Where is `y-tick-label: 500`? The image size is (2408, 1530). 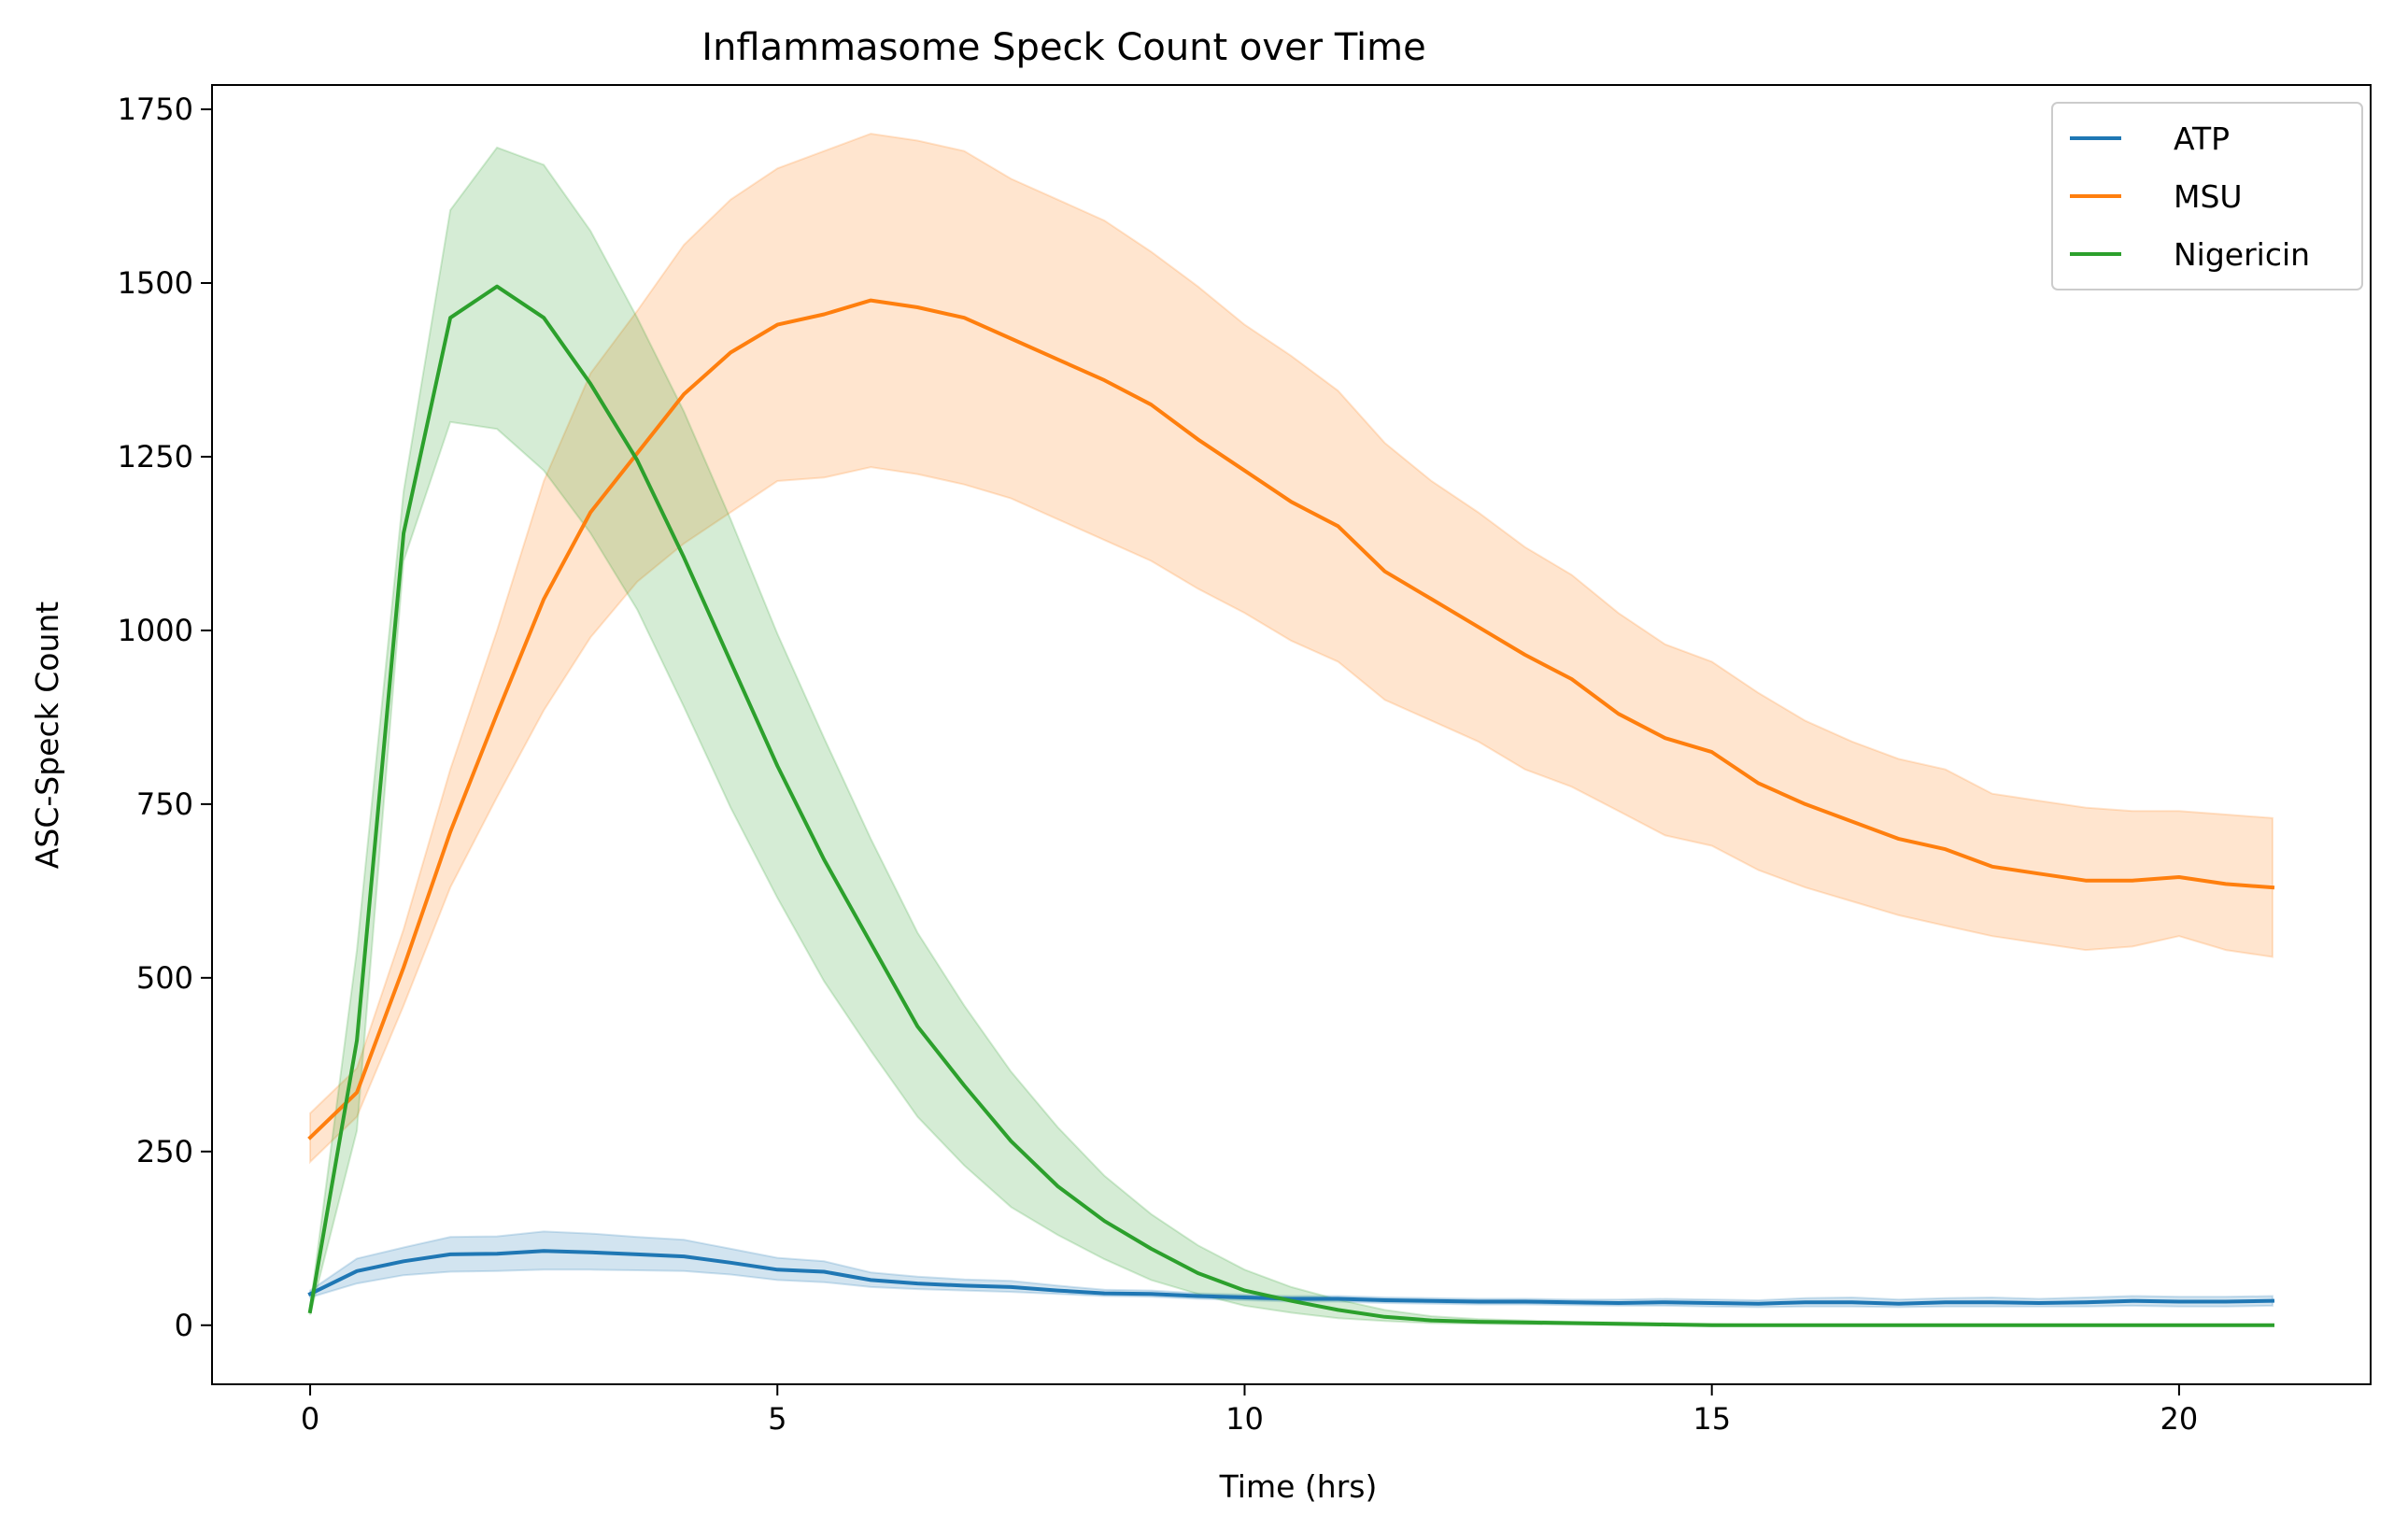
y-tick-label: 500 is located at coordinates (164, 978).